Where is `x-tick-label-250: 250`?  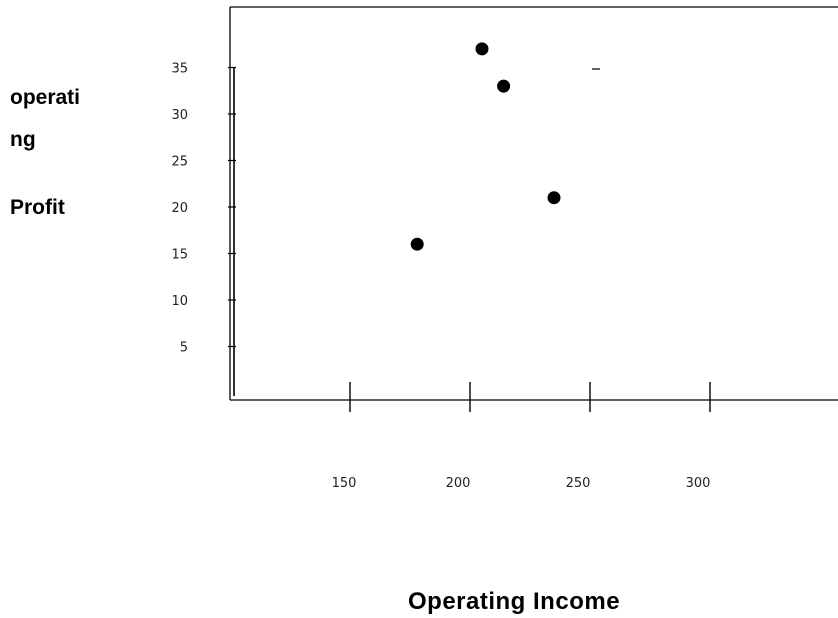 x-tick-label-250: 250 is located at coordinates (578, 483).